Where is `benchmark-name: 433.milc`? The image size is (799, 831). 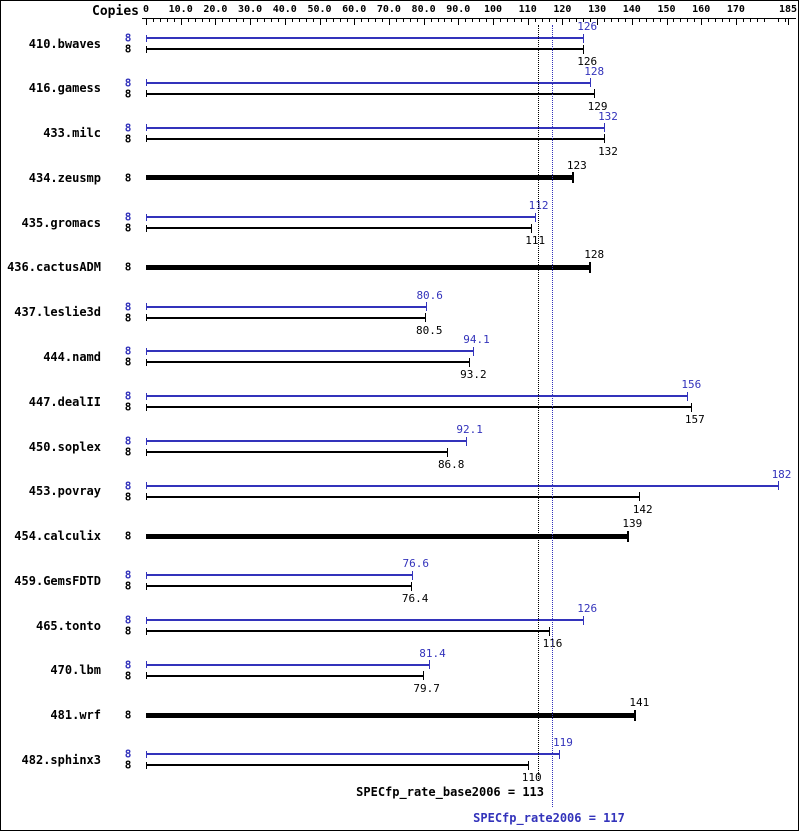 benchmark-name: 433.milc is located at coordinates (72, 133).